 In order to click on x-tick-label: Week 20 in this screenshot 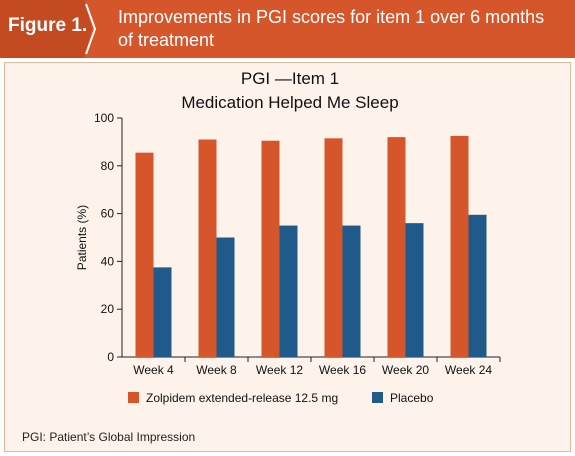, I will do `click(405, 370)`.